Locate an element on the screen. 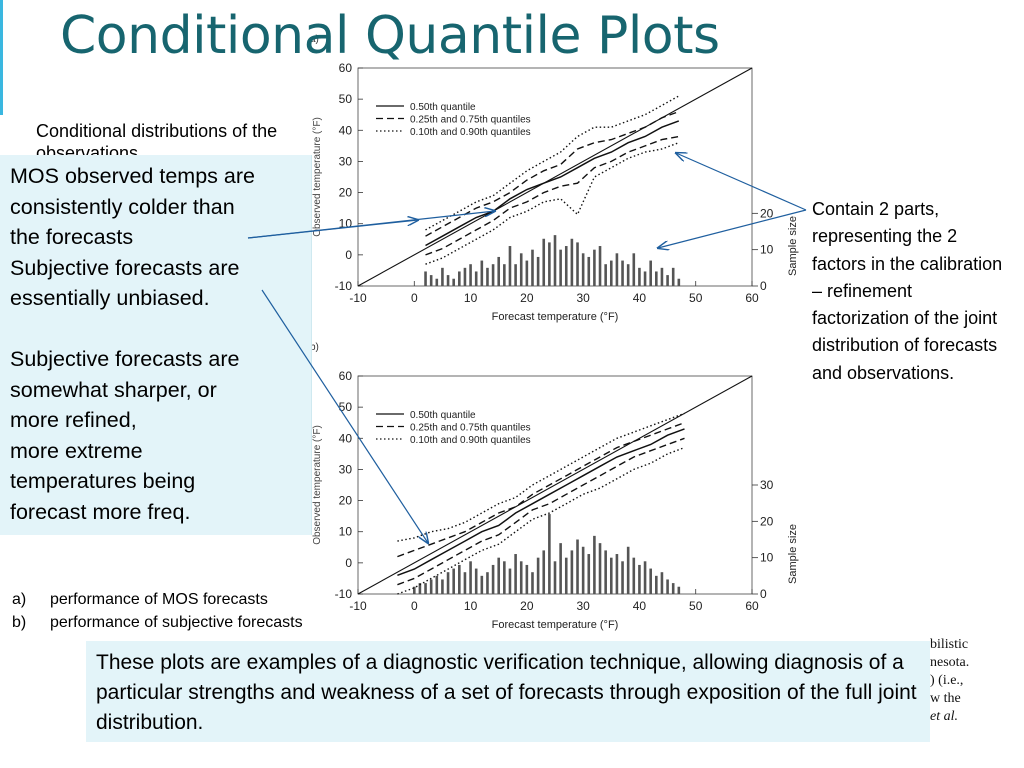 The height and width of the screenshot is (768, 1024). chart-a-xtick-label: 30 is located at coordinates (583, 298).